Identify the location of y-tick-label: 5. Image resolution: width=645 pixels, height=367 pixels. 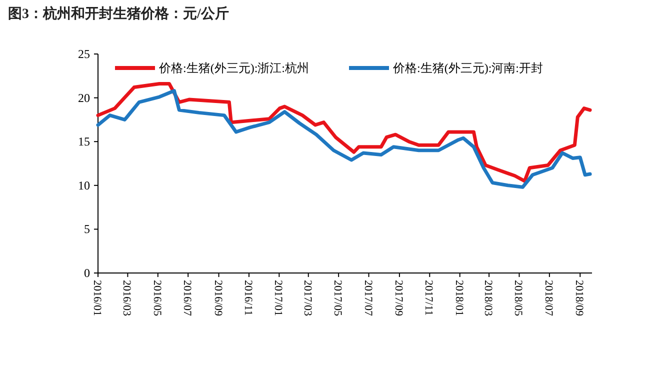
(87, 229).